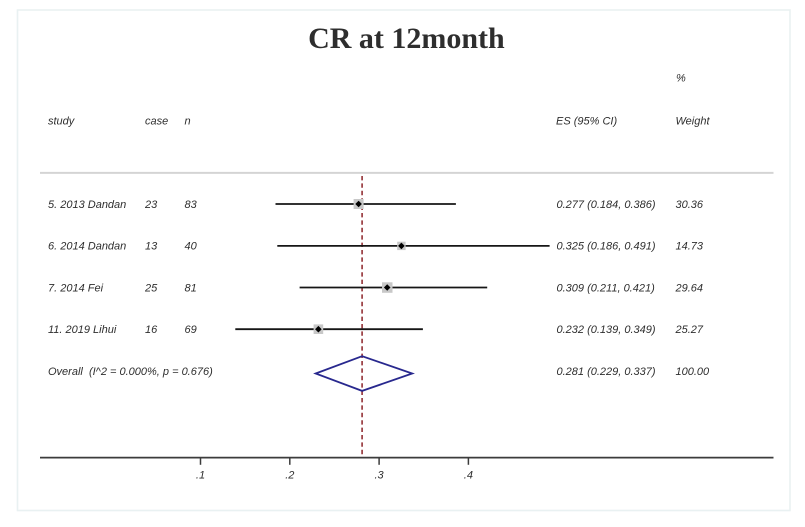 Image resolution: width=805 pixels, height=527 pixels. Describe the element at coordinates (191, 247) in the screenshot. I see `svg-text: 40` at that location.